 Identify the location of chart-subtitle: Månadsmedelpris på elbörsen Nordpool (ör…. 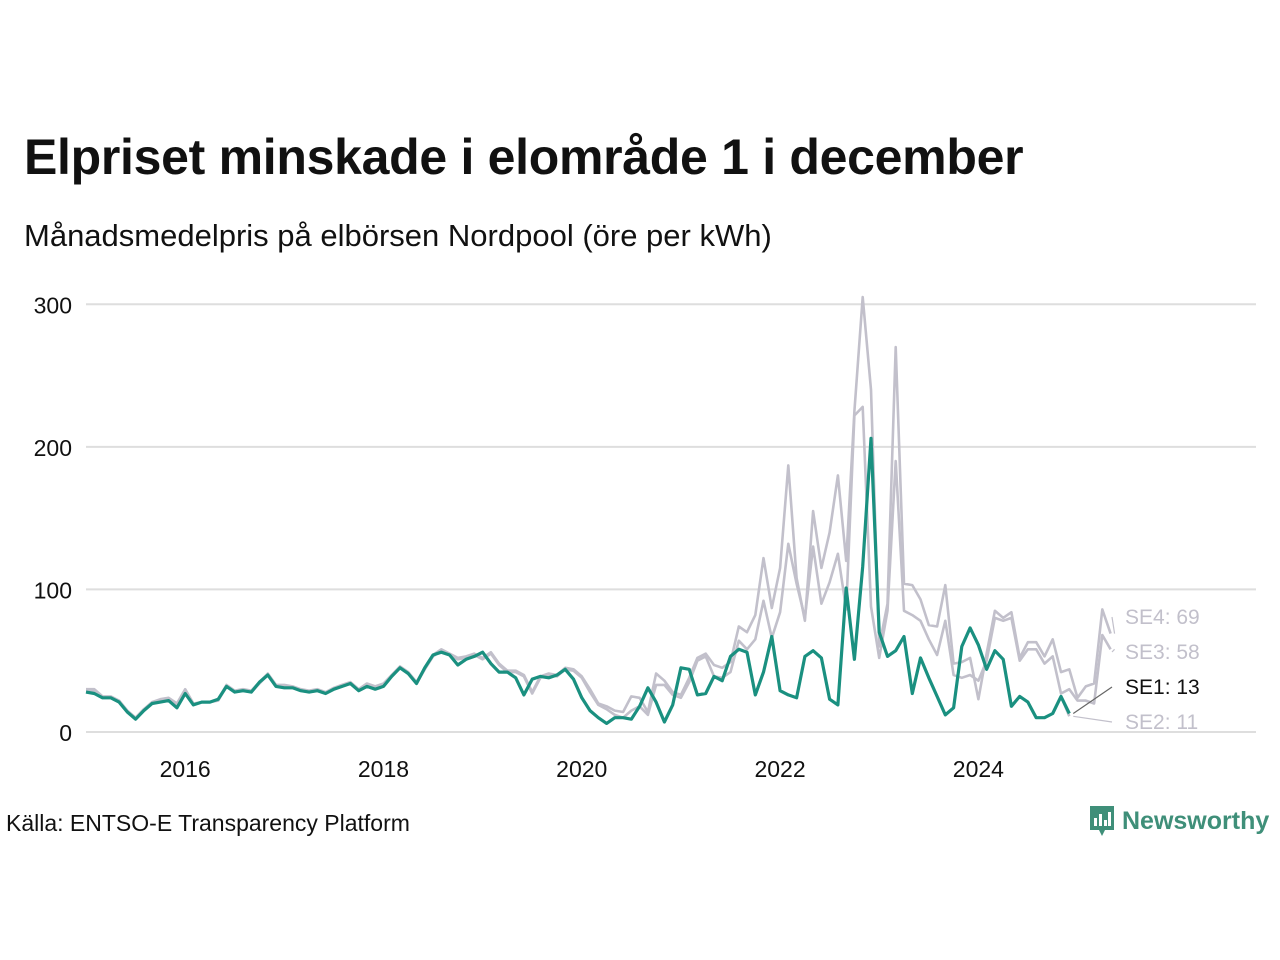
(398, 235).